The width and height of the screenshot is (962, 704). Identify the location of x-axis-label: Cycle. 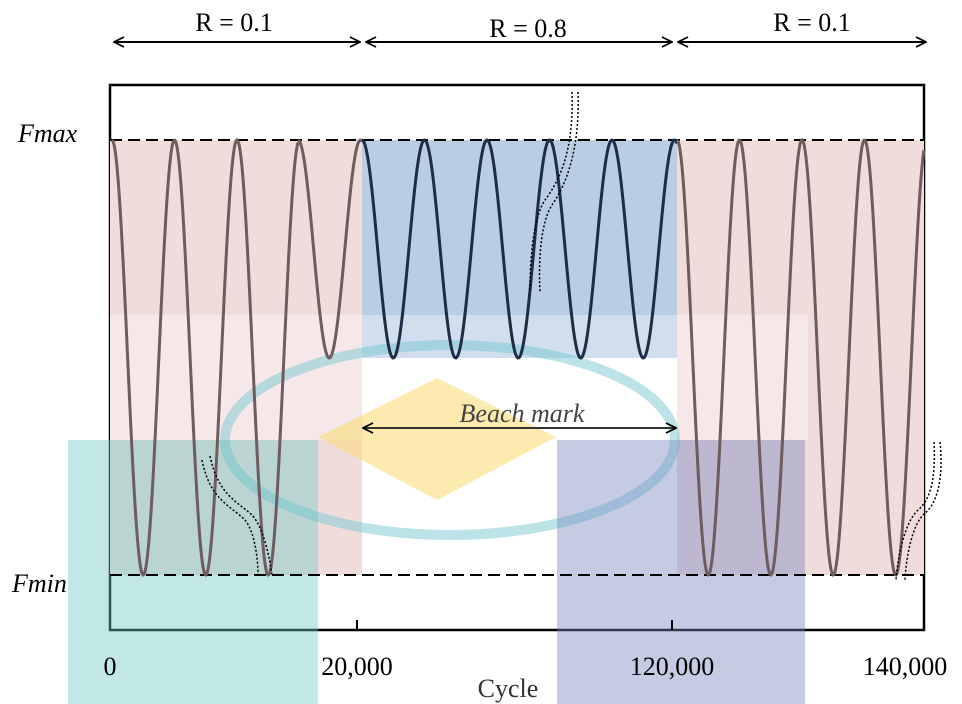
(508, 688).